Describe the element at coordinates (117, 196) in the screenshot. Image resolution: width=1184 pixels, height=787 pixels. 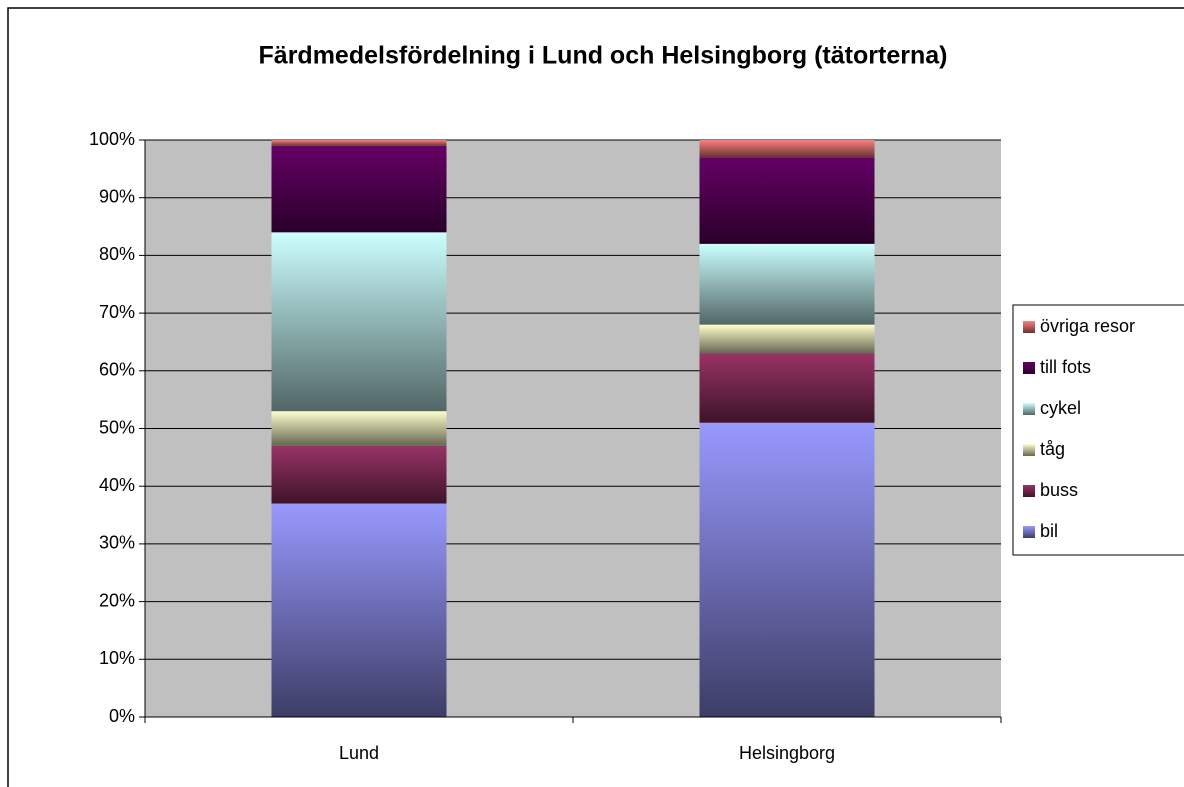
I see `y-tick-label: 90%` at that location.